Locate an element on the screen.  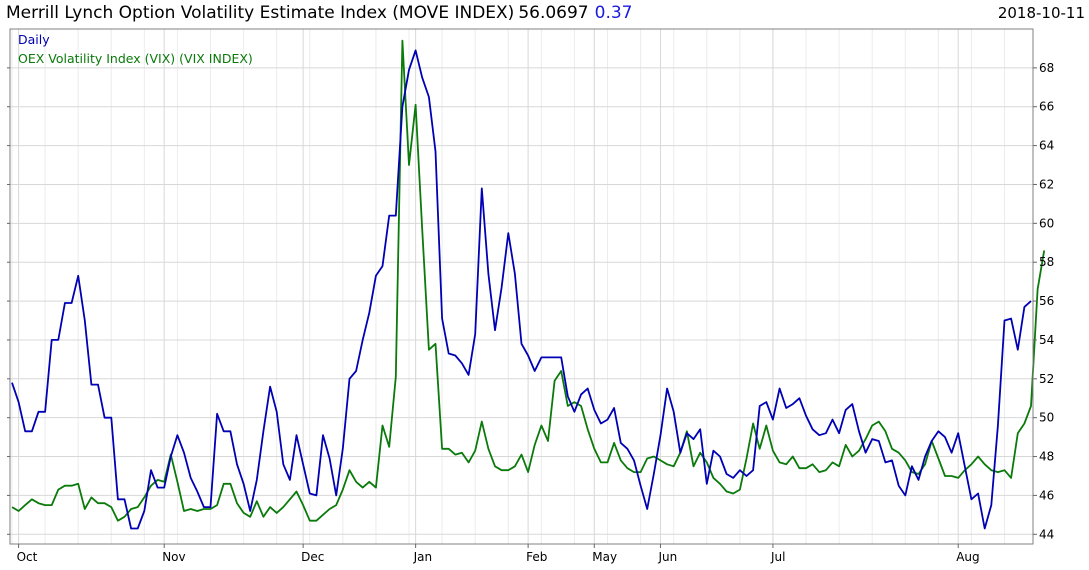
x-tick-label: May is located at coordinates (604, 557).